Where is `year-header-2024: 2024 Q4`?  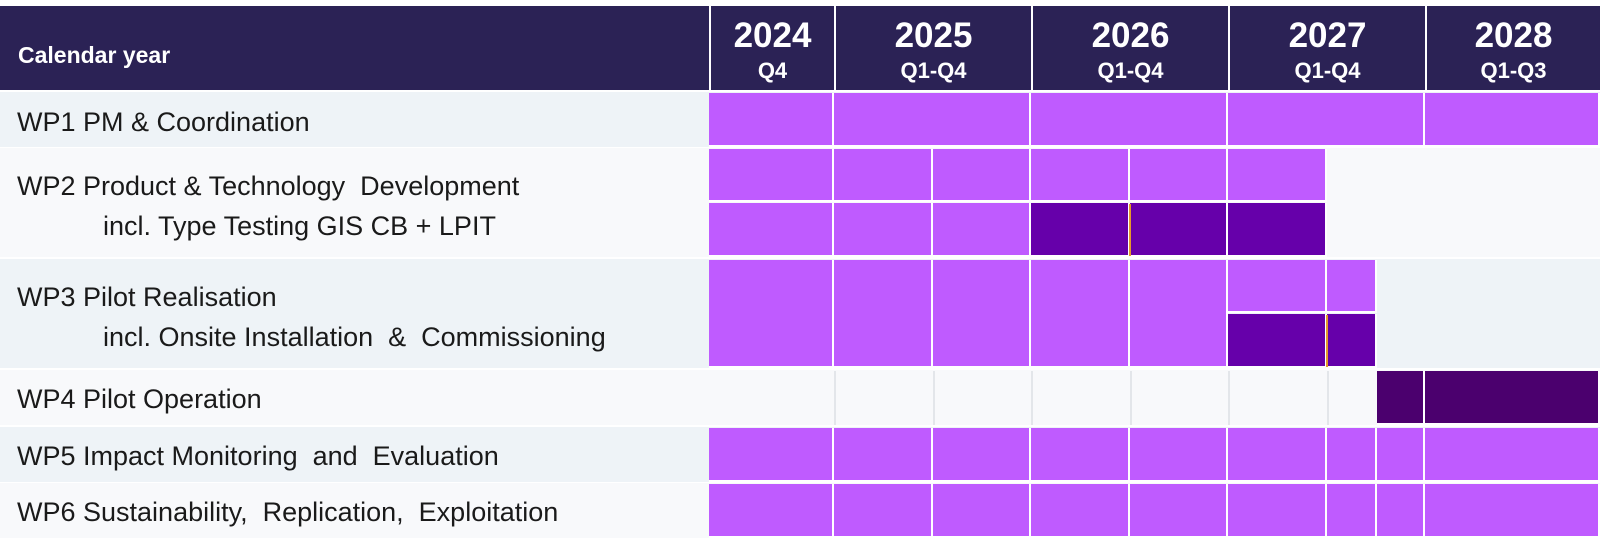
year-header-2024: 2024 Q4 is located at coordinates (772, 48).